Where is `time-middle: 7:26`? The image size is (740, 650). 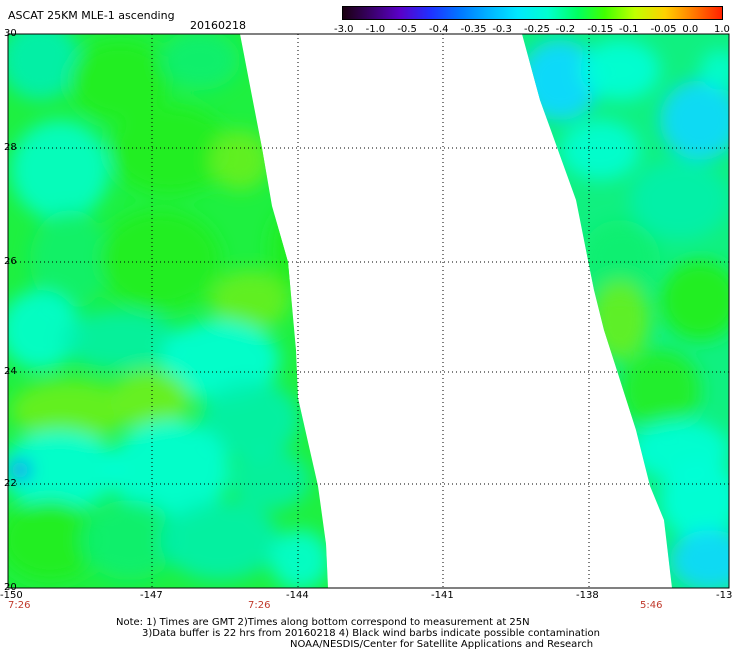 time-middle: 7:26 is located at coordinates (259, 605).